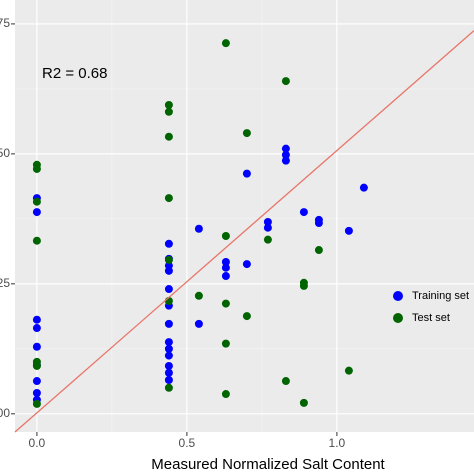 The width and height of the screenshot is (474, 474). I want to click on y-tick-label: 0.25, so click(5, 283).